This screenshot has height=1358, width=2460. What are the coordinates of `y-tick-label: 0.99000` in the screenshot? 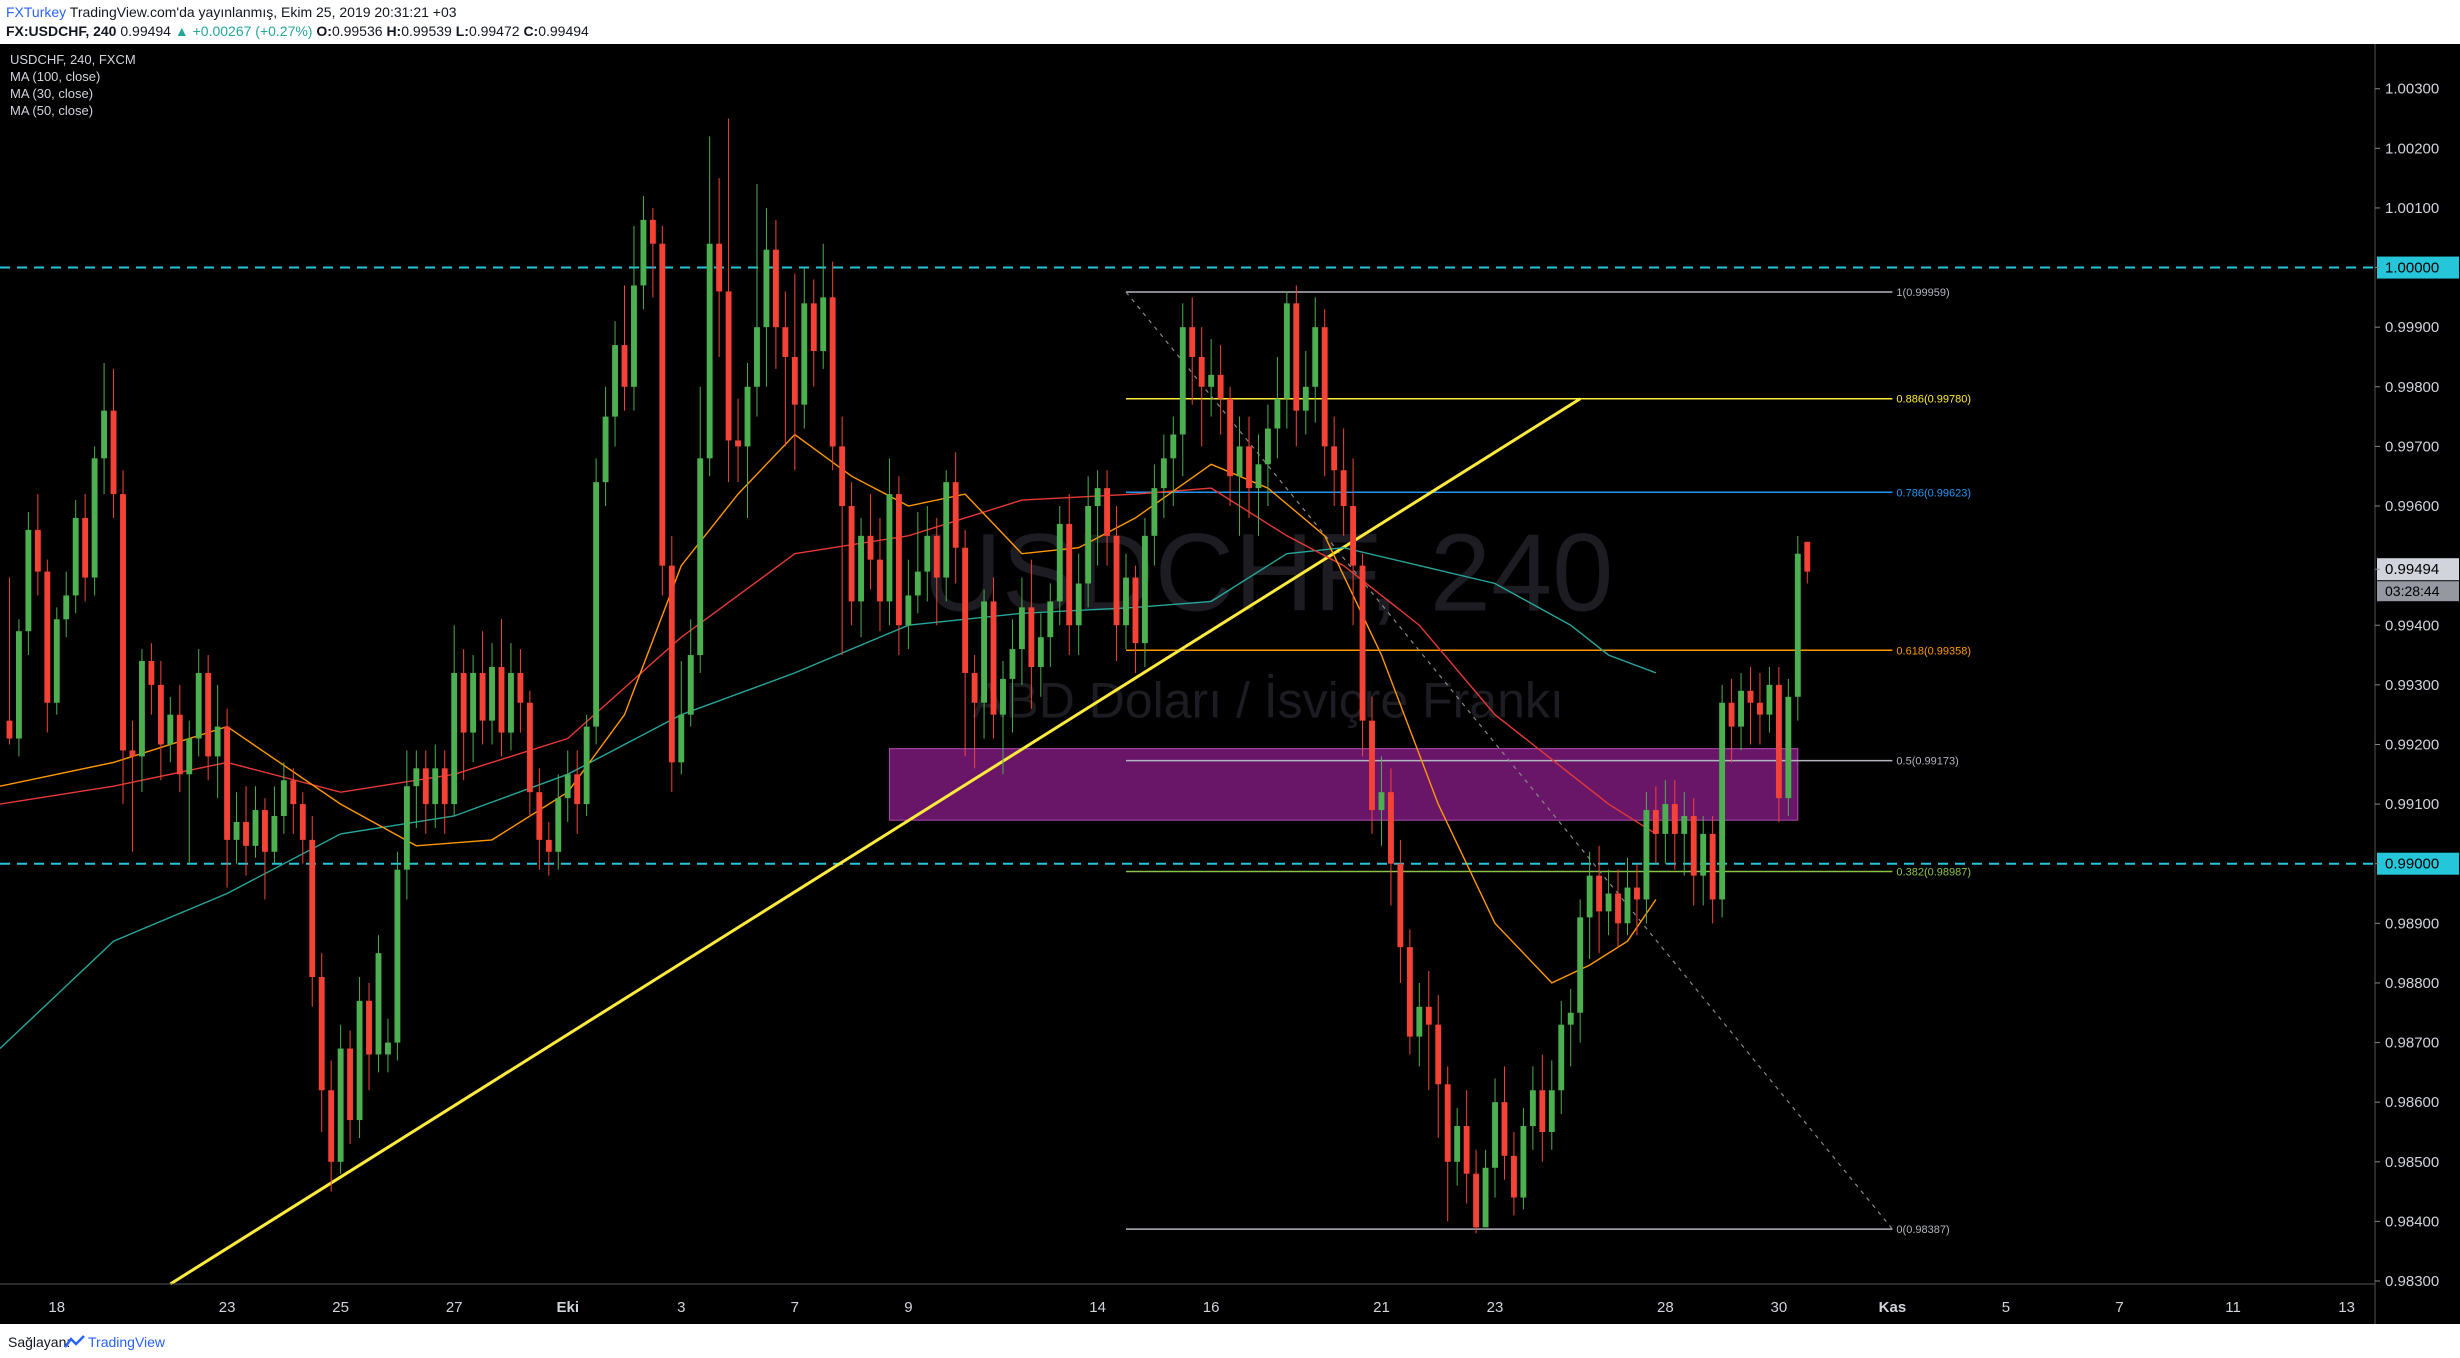 It's located at (2412, 864).